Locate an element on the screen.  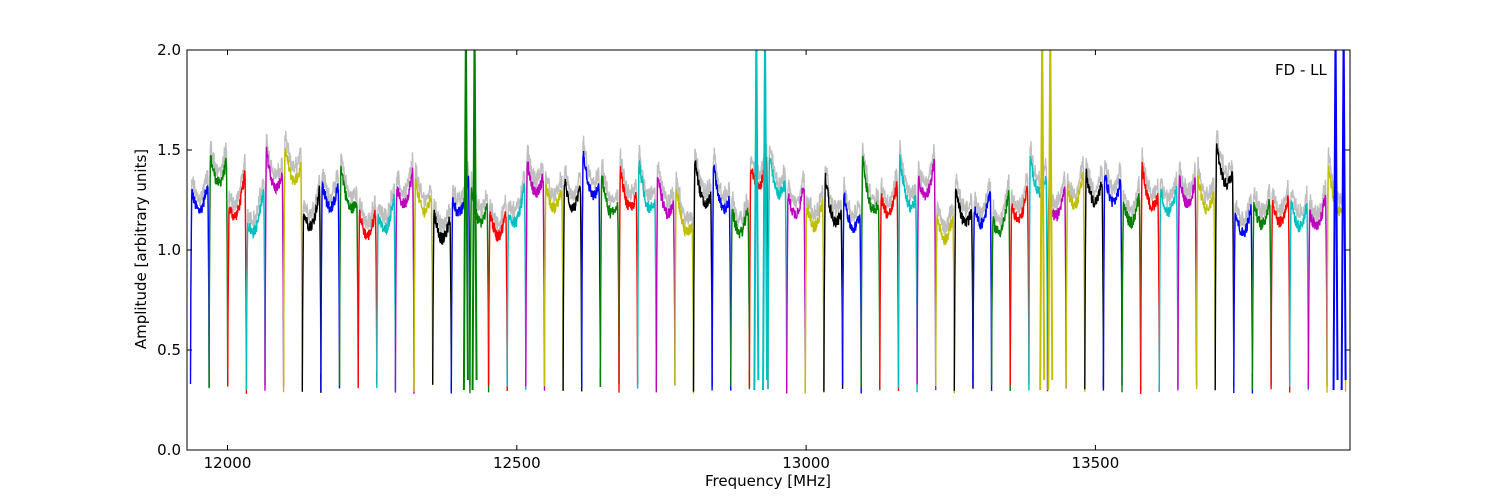
y-axis-label: Amplitude [arbitrary units] is located at coordinates (141, 249).